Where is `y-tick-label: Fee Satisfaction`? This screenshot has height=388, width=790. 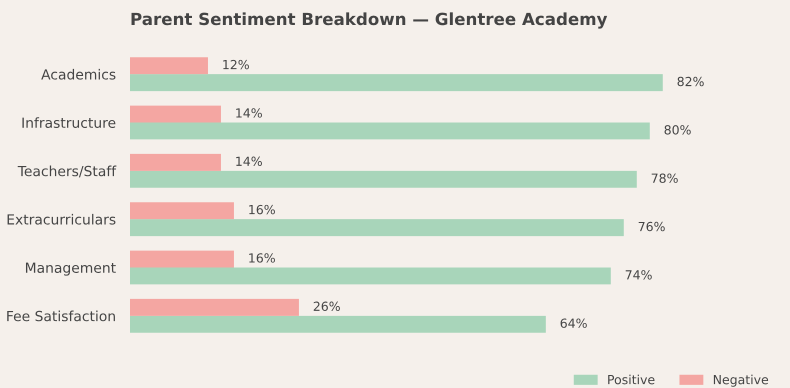
y-tick-label: Fee Satisfaction is located at coordinates (61, 316).